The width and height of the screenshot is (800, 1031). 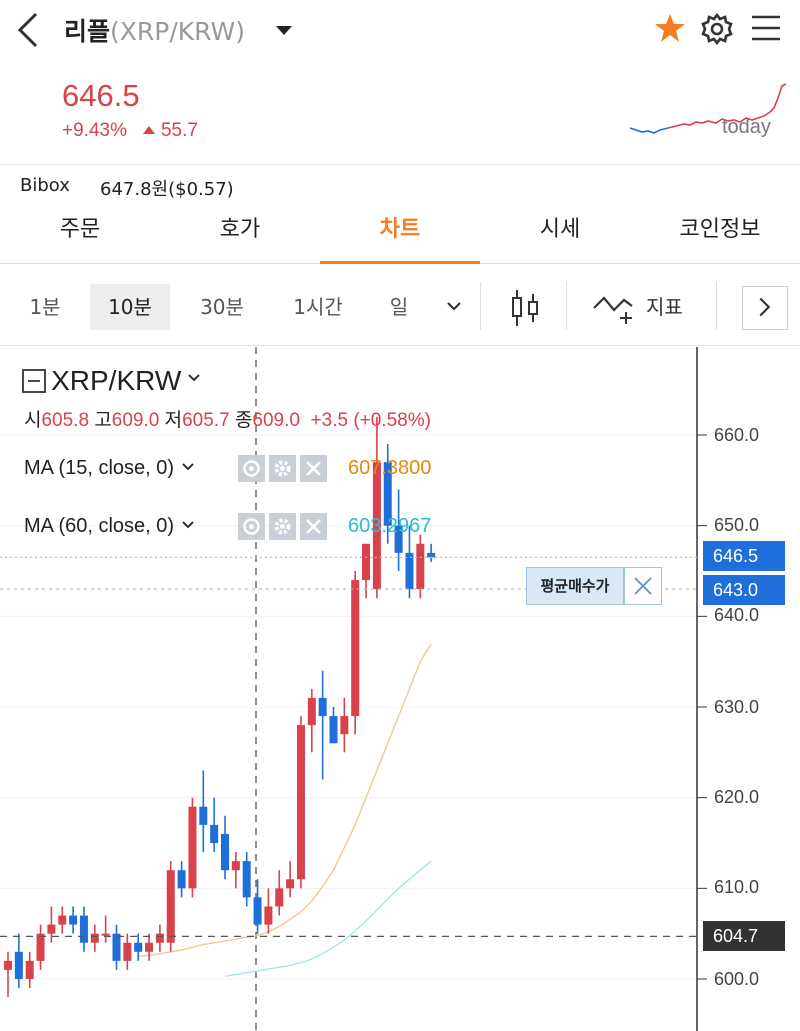 I want to click on price-change: +9.43% 55.7, so click(x=130, y=131).